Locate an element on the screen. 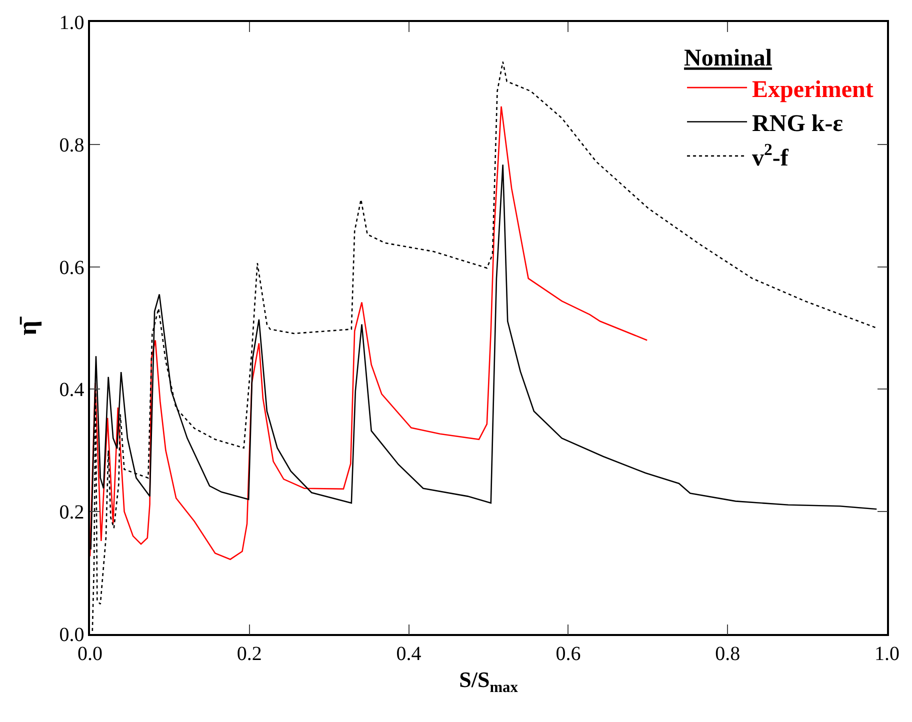 This screenshot has height=722, width=912. x-tick-label: 1.0 is located at coordinates (887, 653).